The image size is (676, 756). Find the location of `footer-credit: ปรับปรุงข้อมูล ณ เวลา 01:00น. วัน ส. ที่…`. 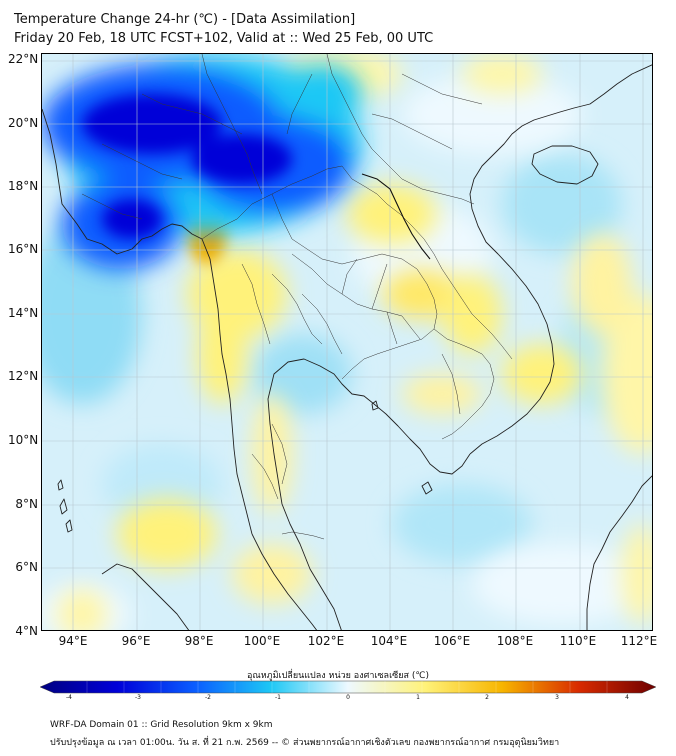

footer-credit: ปรับปรุงข้อมูล ณ เวลา 01:00น. วัน ส. ที่… is located at coordinates (305, 743).